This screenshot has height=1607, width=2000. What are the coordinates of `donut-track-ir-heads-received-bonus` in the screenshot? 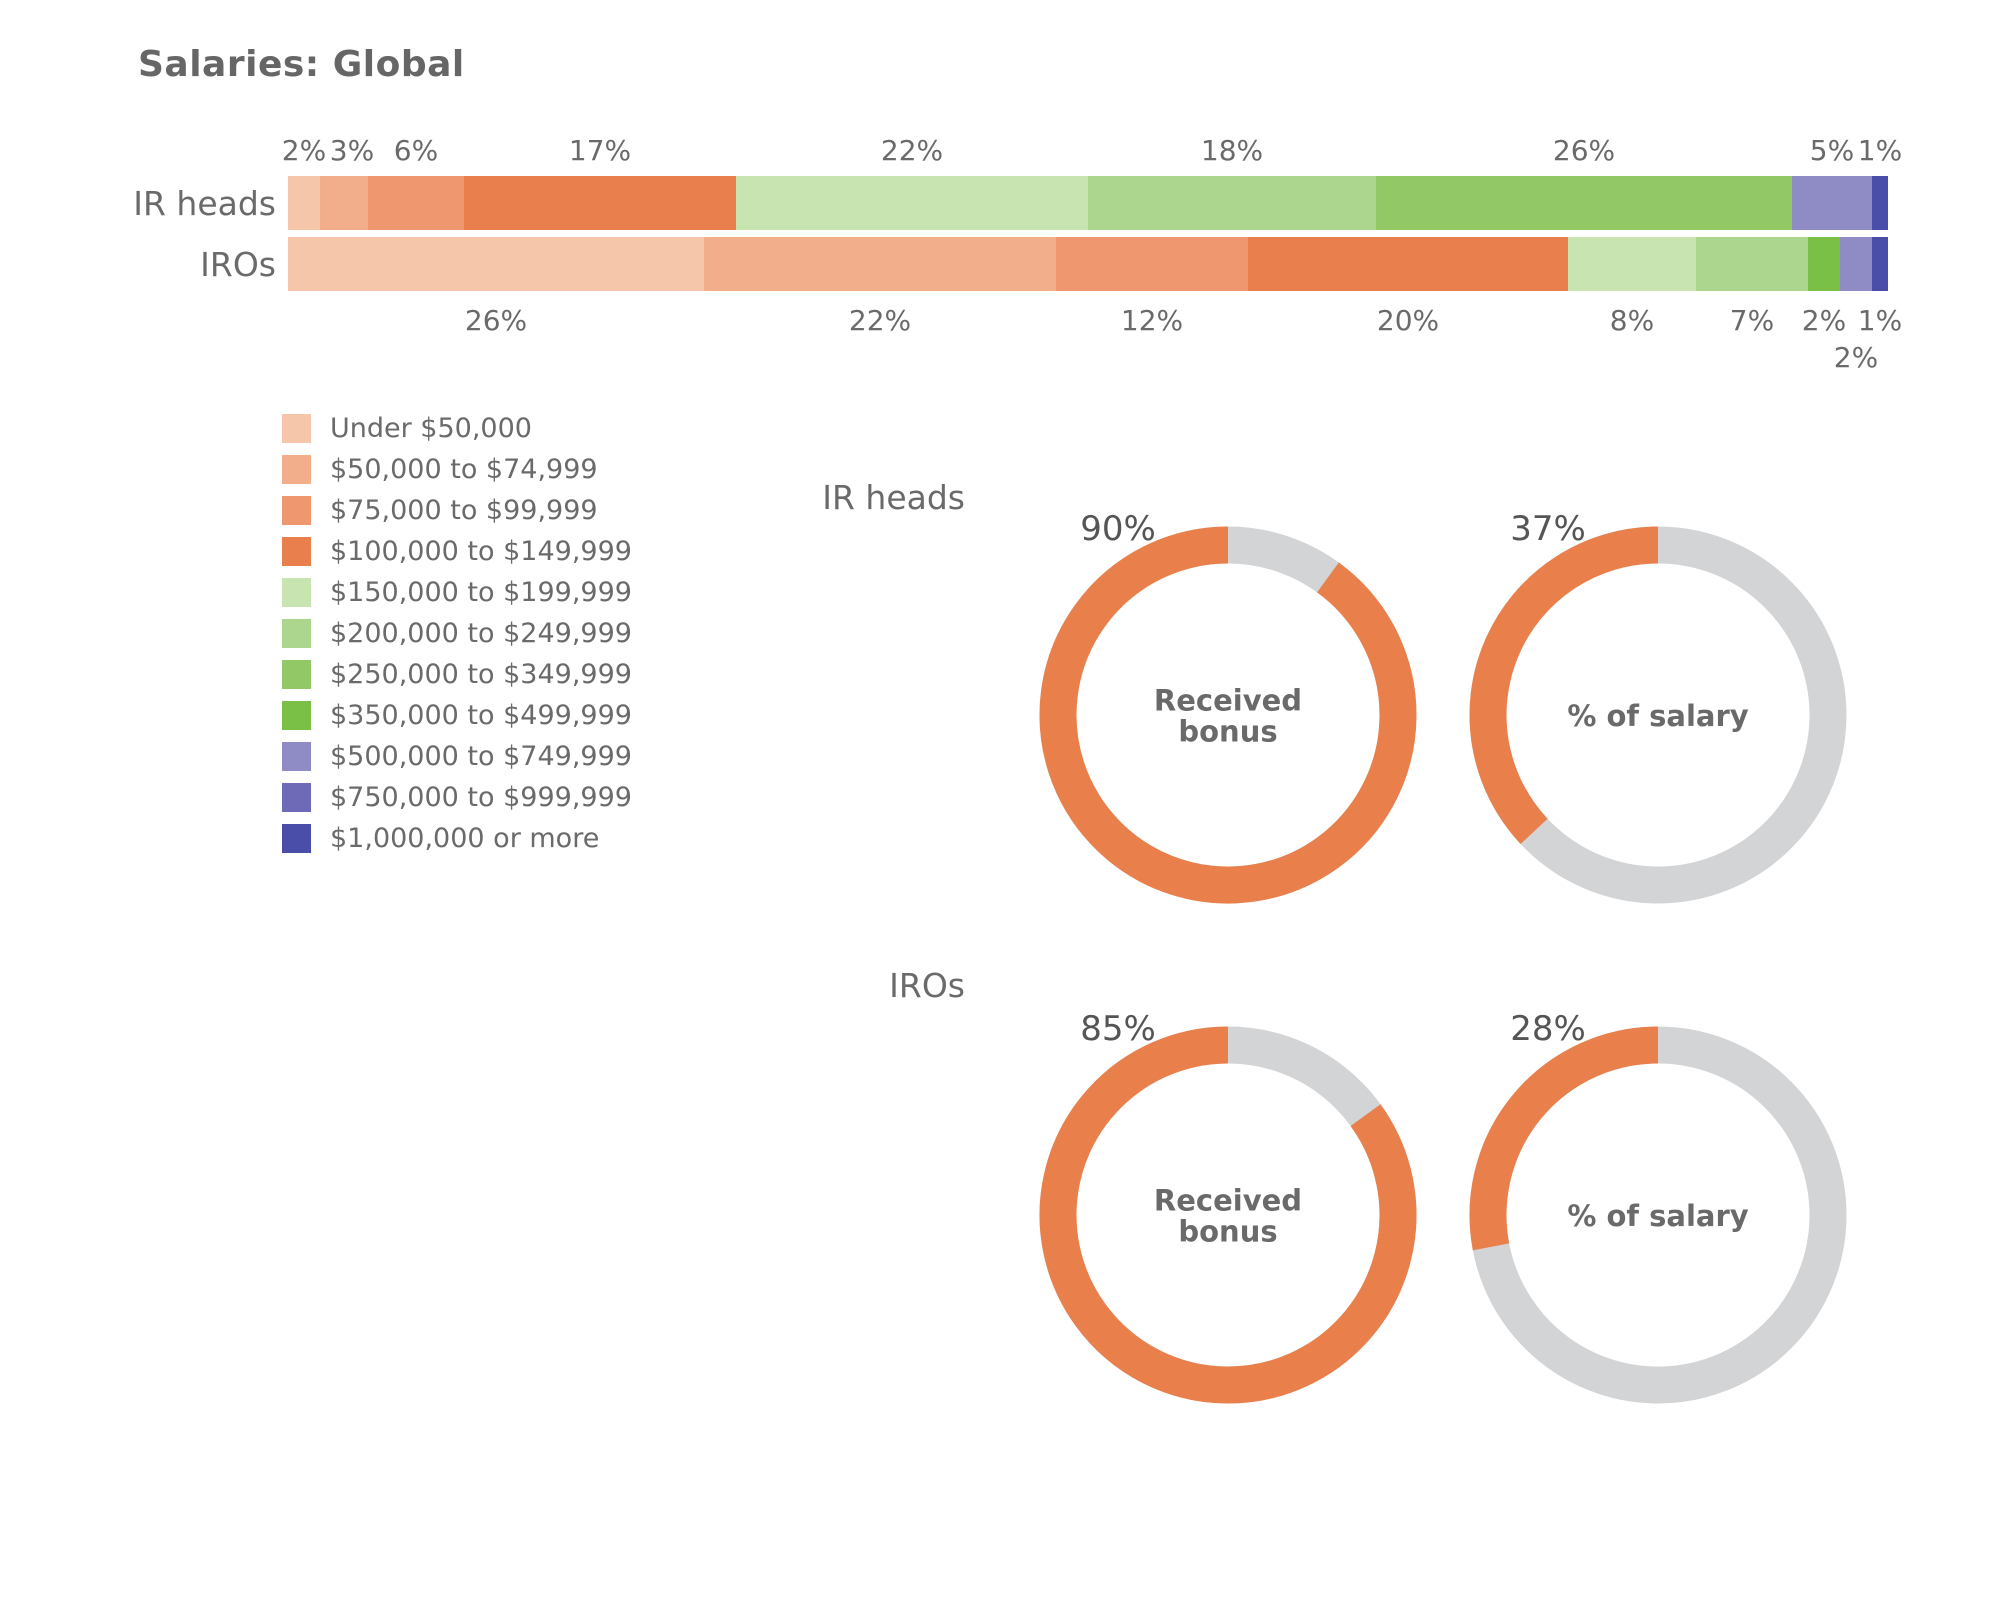 It's located at (1228, 715).